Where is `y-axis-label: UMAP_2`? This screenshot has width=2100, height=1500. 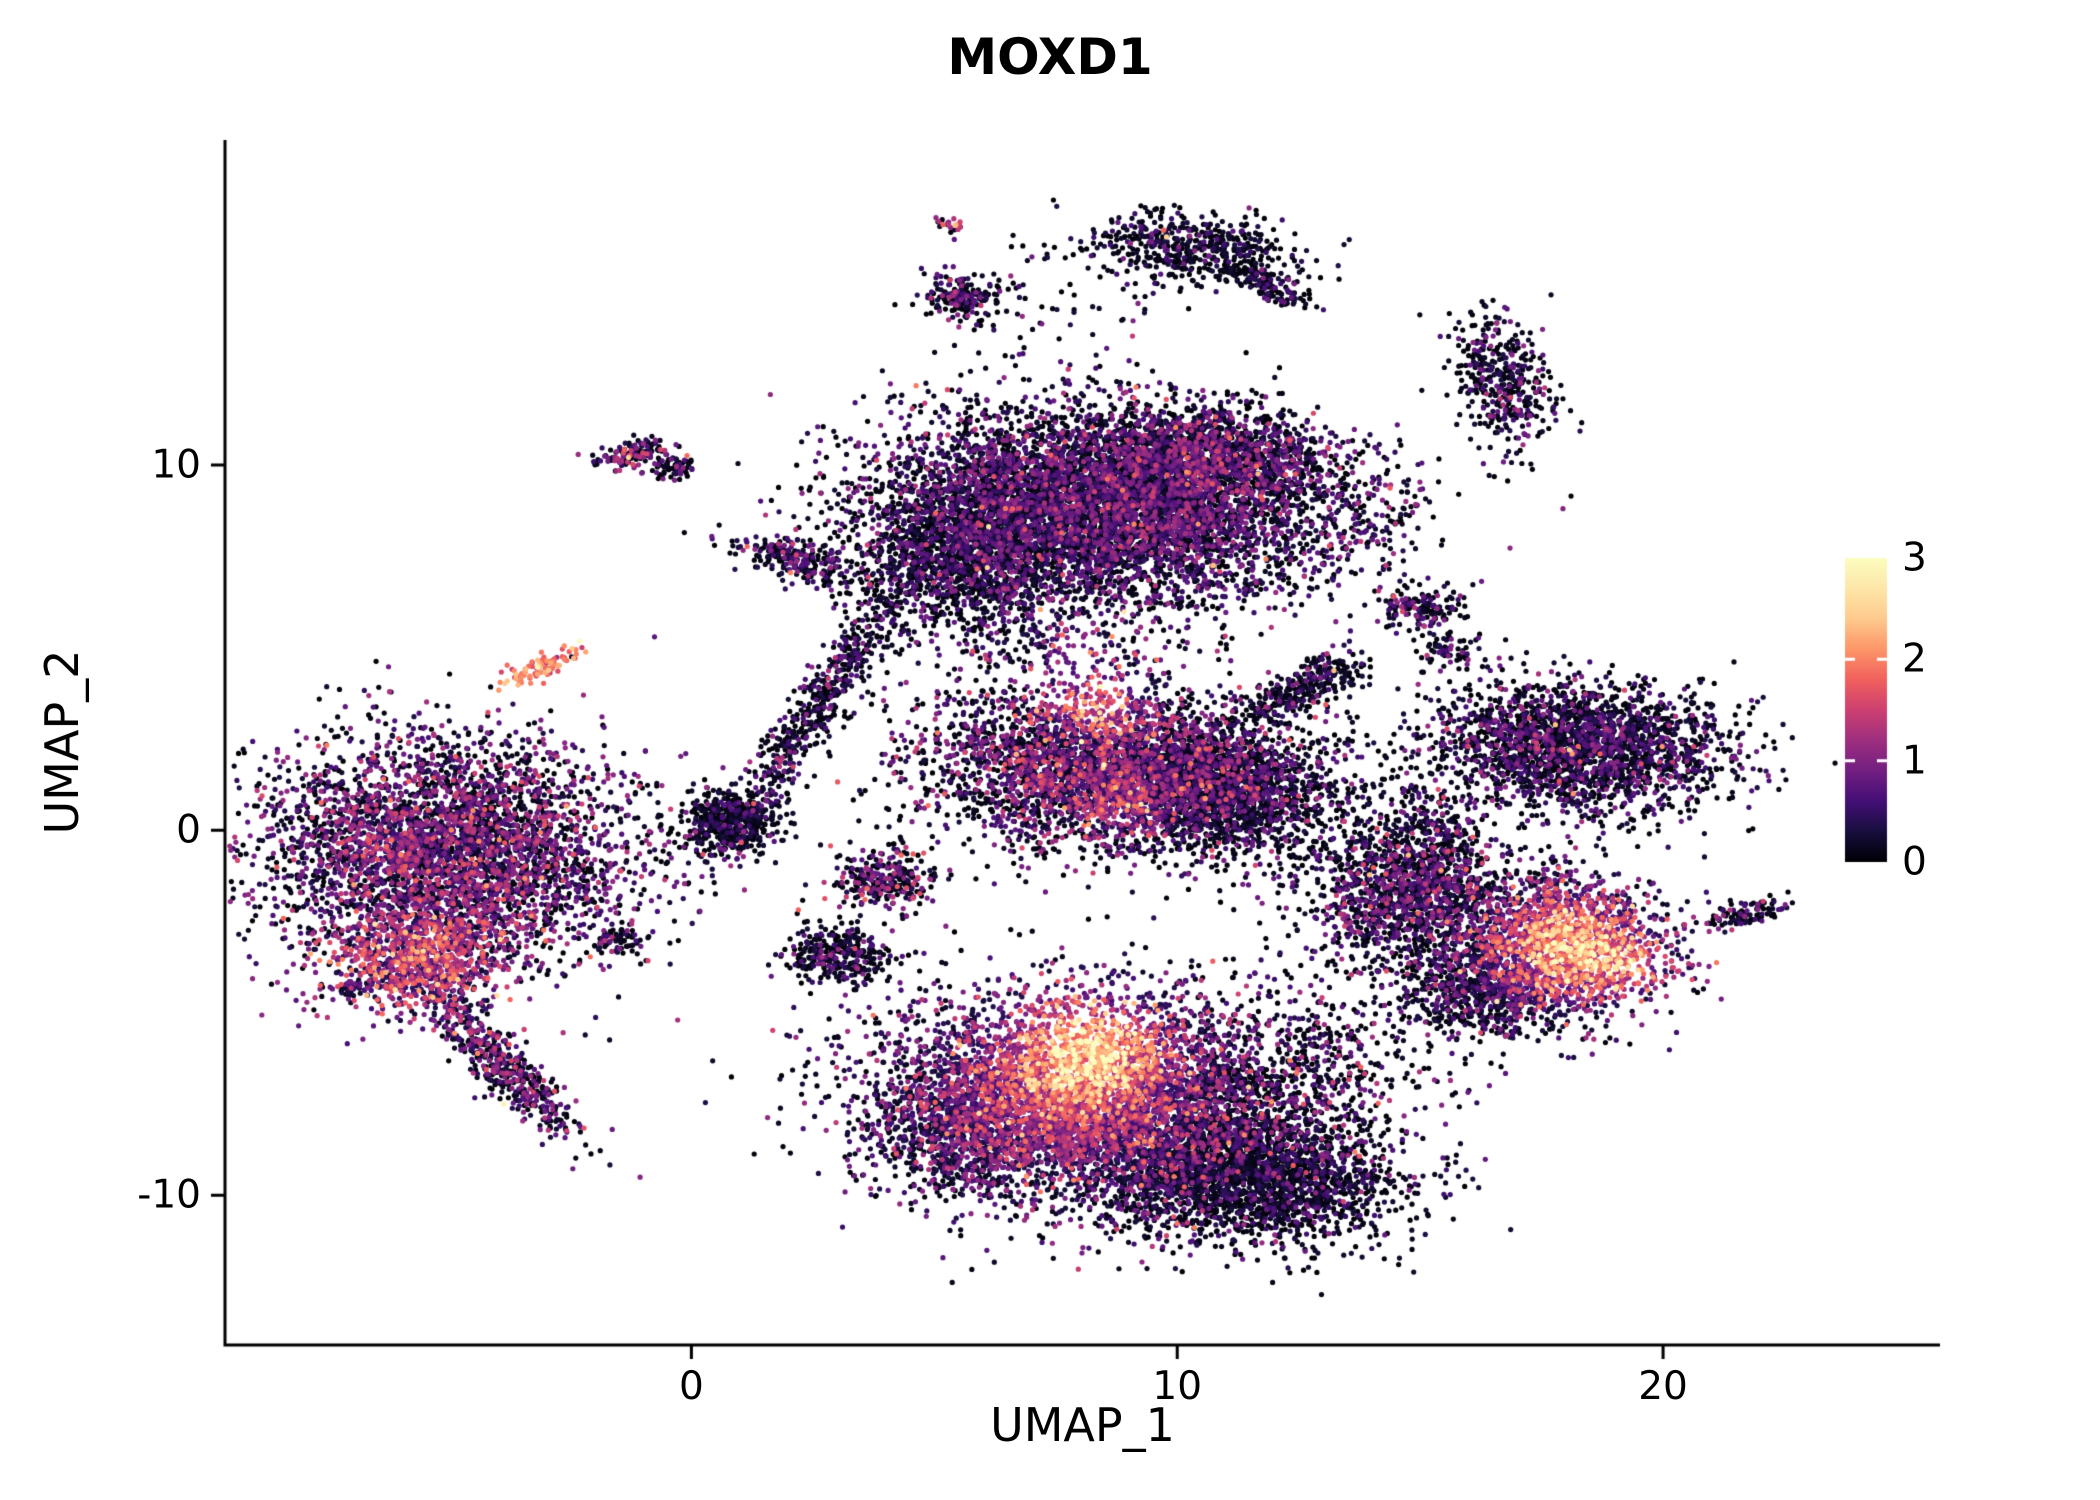
y-axis-label: UMAP_2 is located at coordinates (62, 742).